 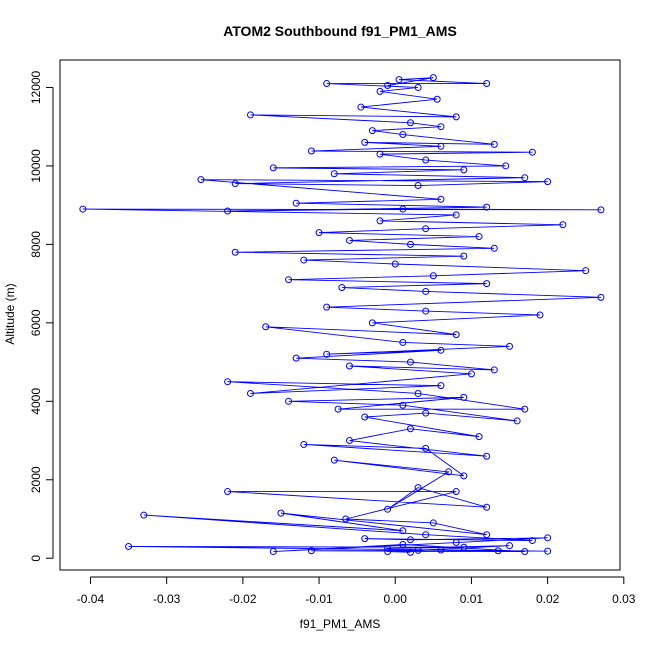 I want to click on y-tick-label: 6000, so click(x=36, y=322).